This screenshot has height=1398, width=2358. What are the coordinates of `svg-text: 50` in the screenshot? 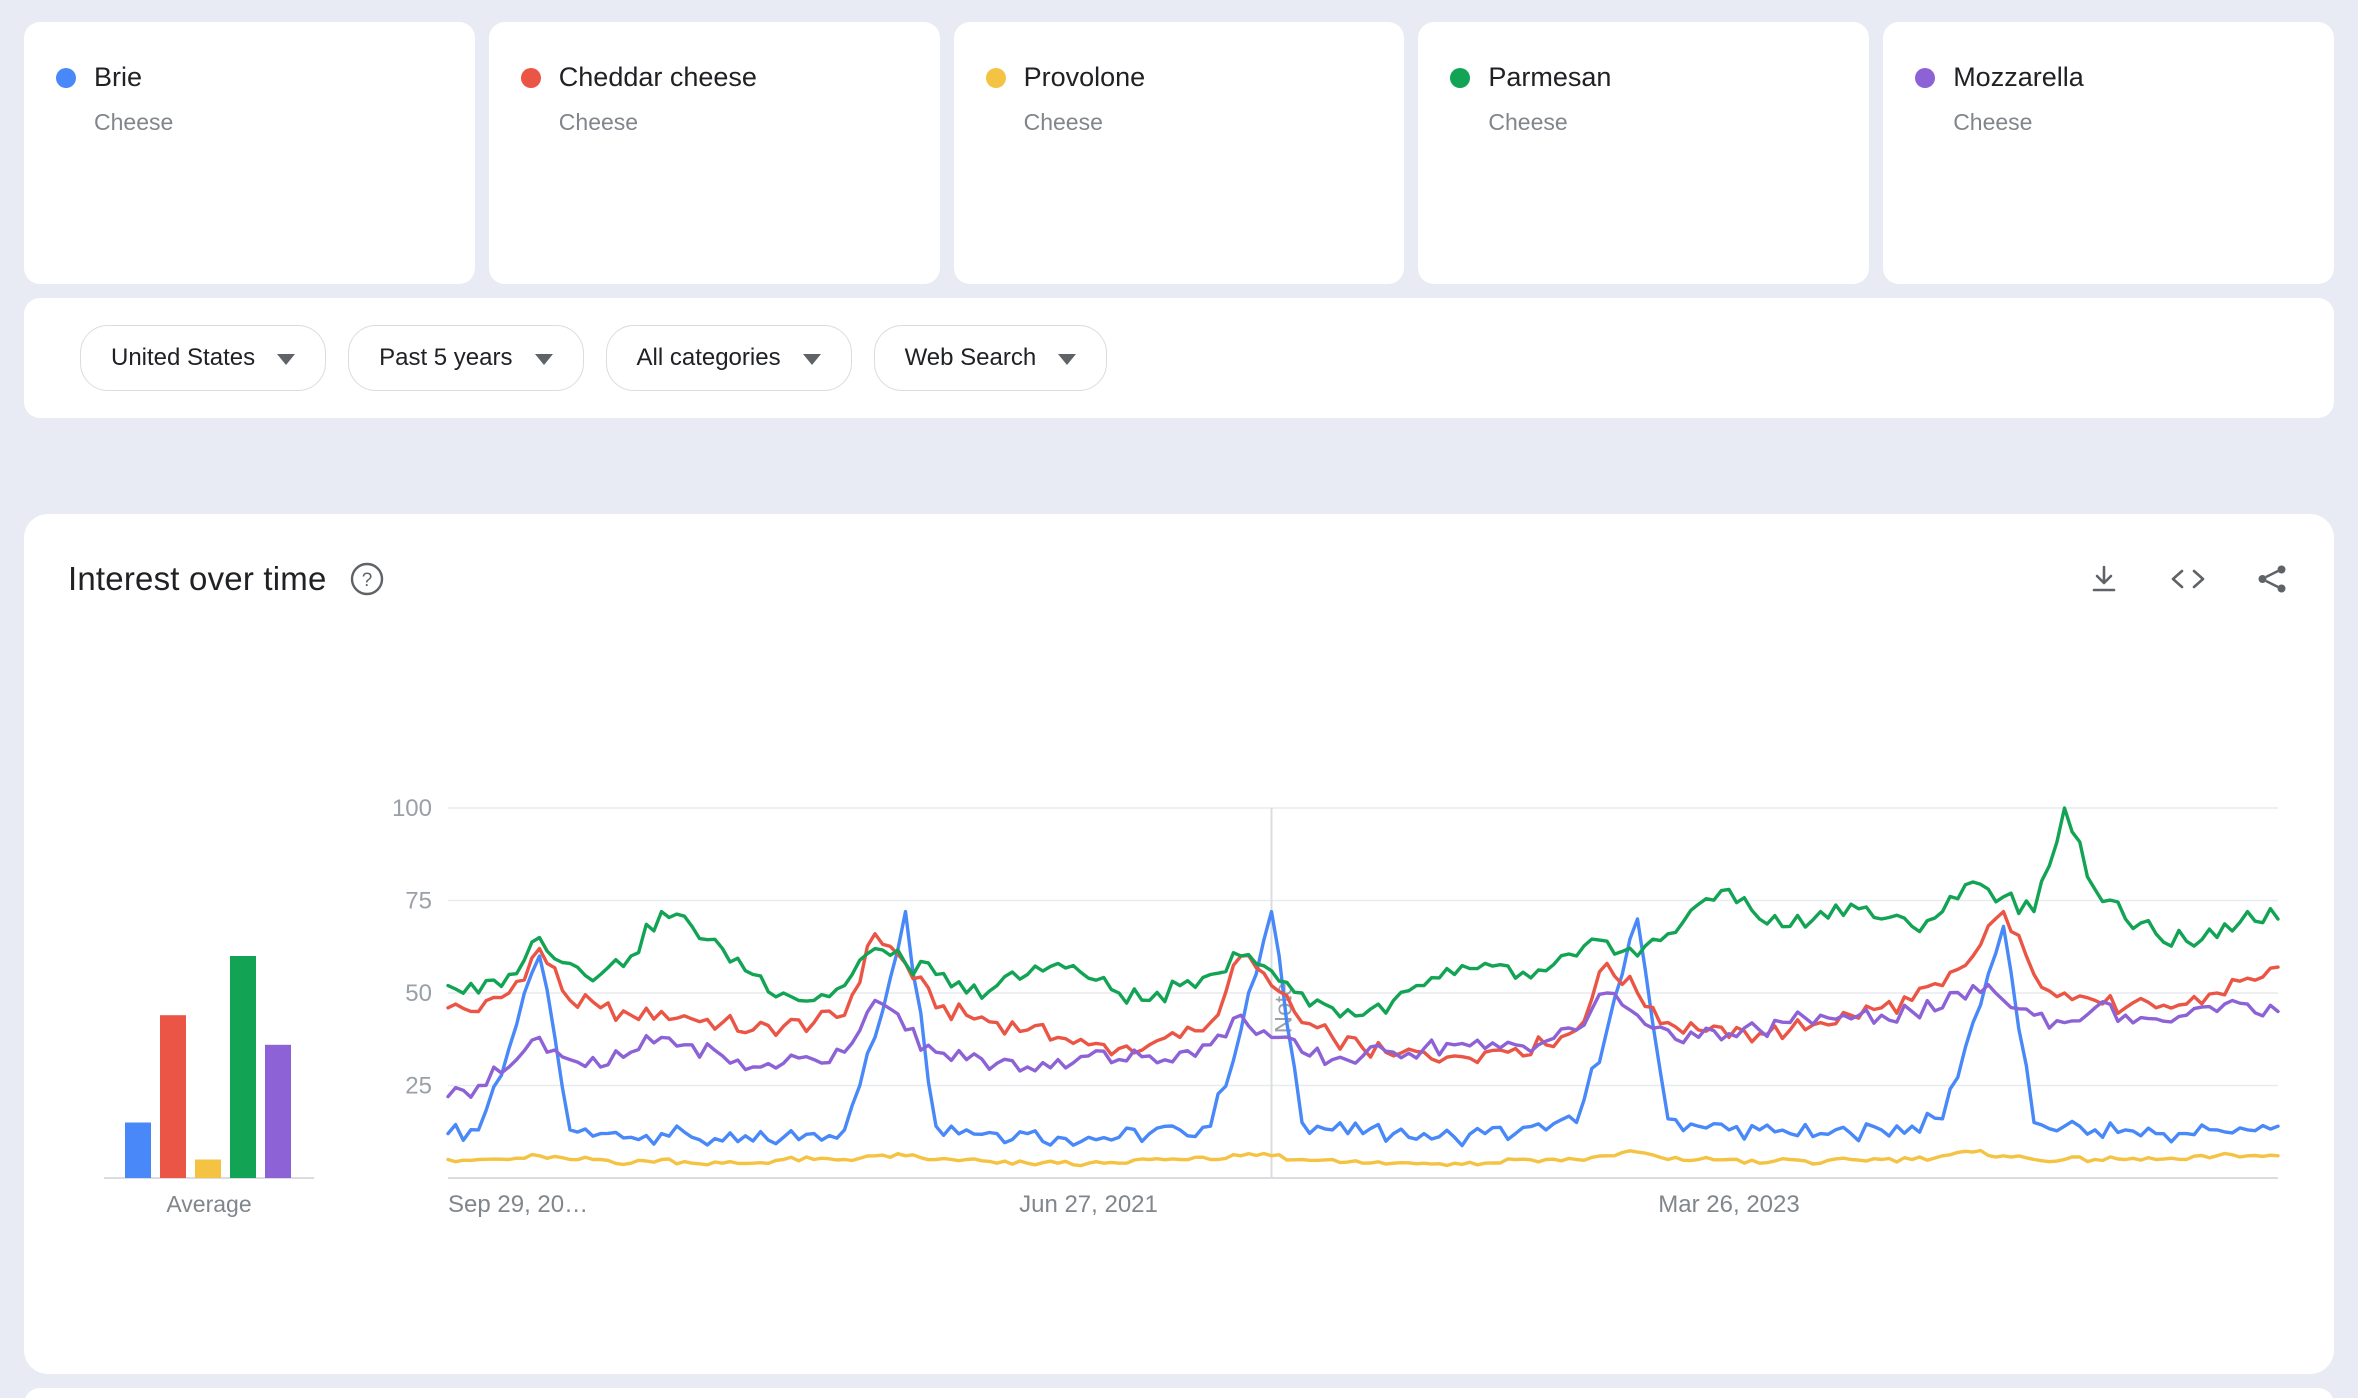 It's located at (418, 993).